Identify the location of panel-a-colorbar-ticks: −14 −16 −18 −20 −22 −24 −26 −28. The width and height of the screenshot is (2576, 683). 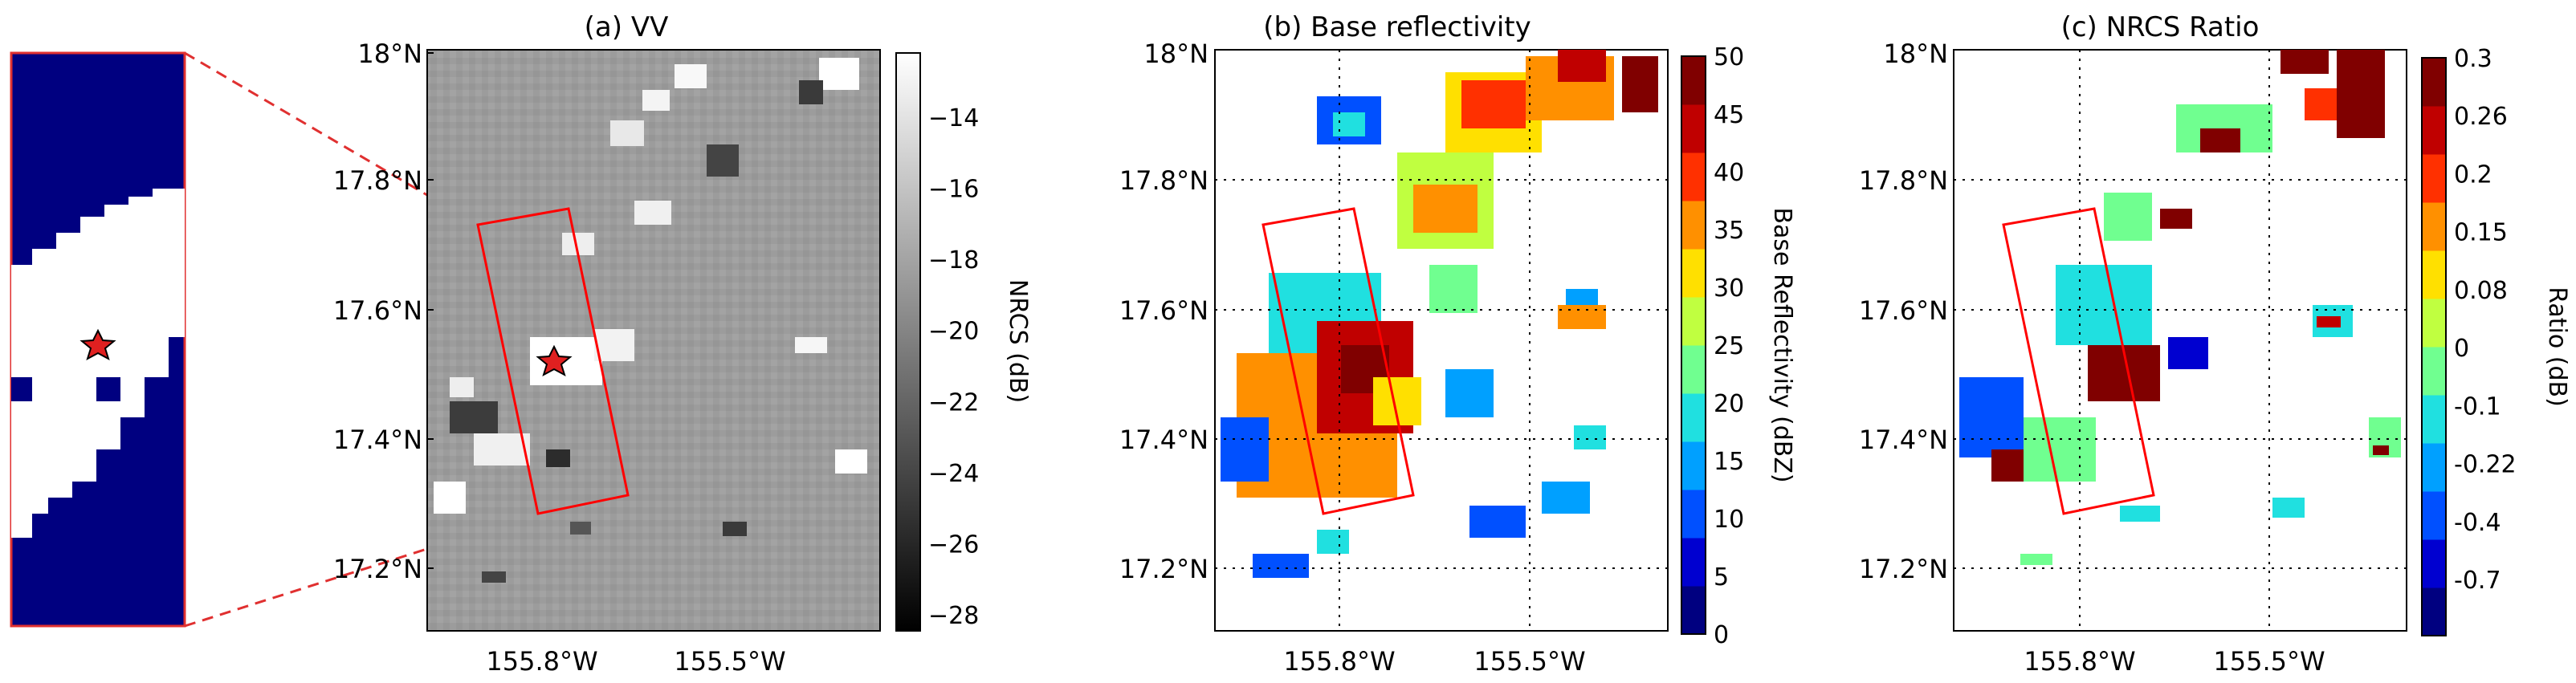
(953, 367).